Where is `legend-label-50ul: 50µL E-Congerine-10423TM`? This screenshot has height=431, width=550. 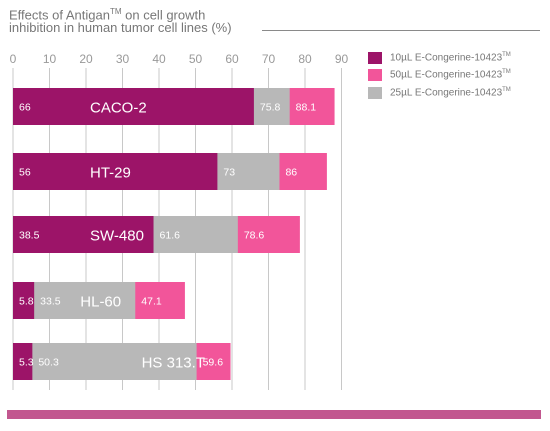
legend-label-50ul: 50µL E-Congerine-10423TM is located at coordinates (450, 74).